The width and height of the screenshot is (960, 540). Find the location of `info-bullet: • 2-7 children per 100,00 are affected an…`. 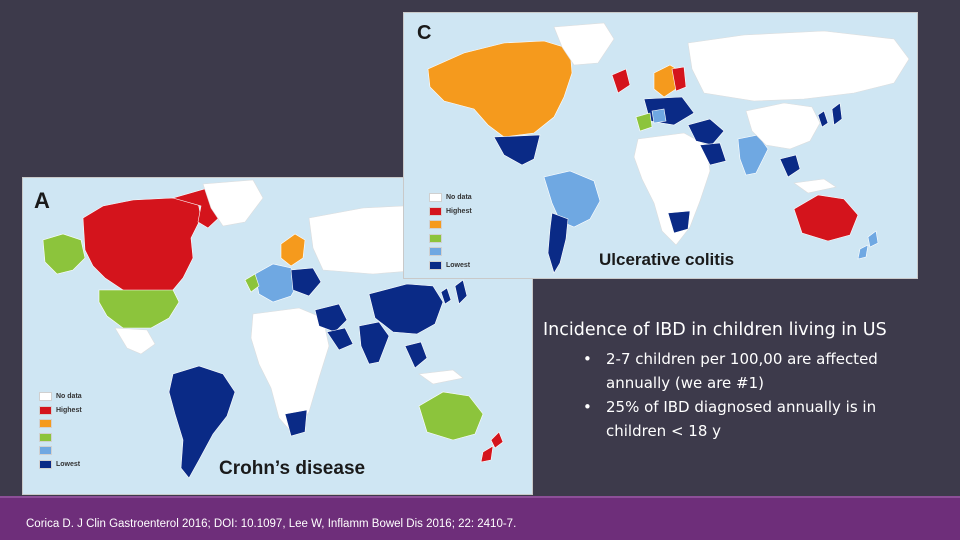

info-bullet: • 2-7 children per 100,00 are affected an… is located at coordinates (751, 371).